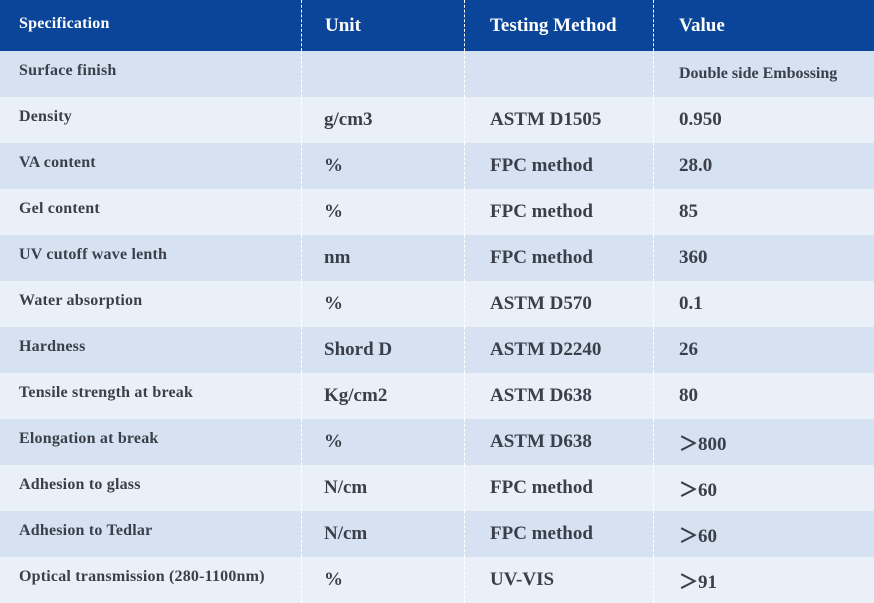 This screenshot has height=603, width=874. Describe the element at coordinates (558, 304) in the screenshot. I see `method-cell: ASTM D570` at that location.